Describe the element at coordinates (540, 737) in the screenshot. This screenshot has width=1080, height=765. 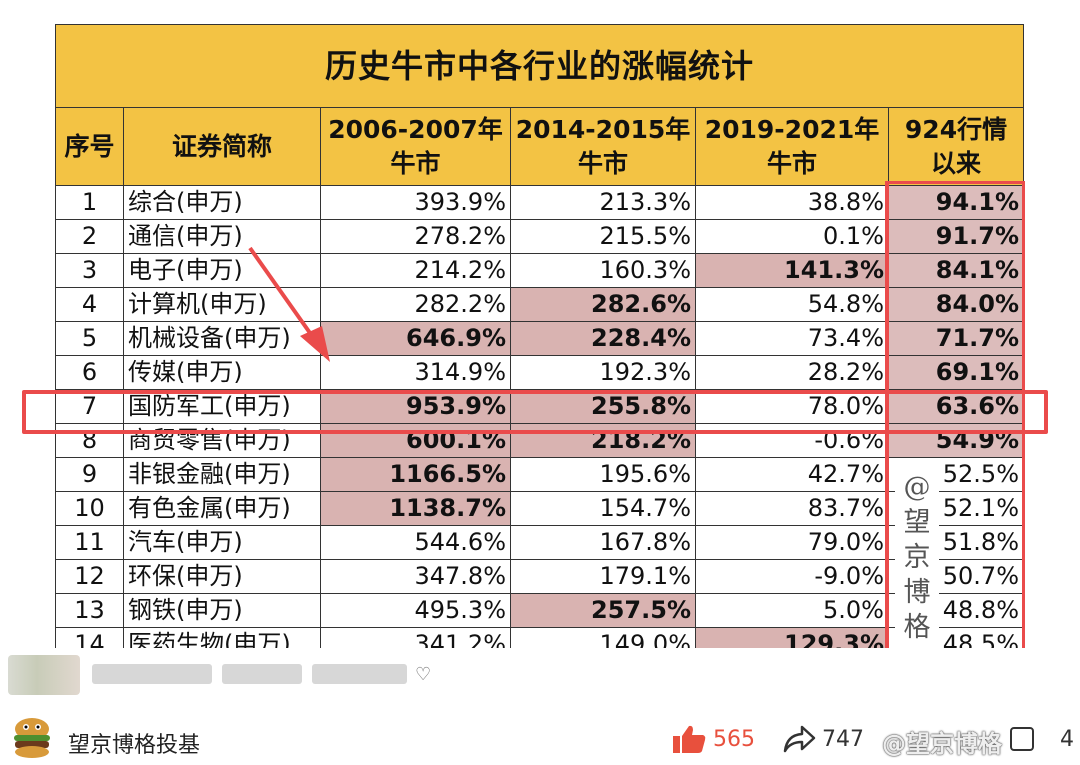
I see `post-action-bar` at that location.